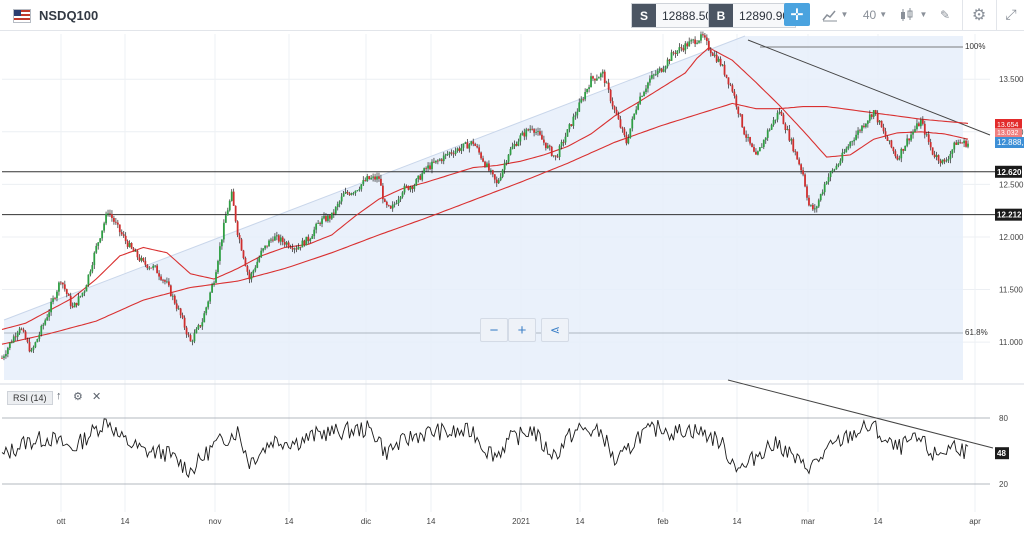  What do you see at coordinates (555, 330) in the screenshot?
I see `share-icon: ⋖` at bounding box center [555, 330].